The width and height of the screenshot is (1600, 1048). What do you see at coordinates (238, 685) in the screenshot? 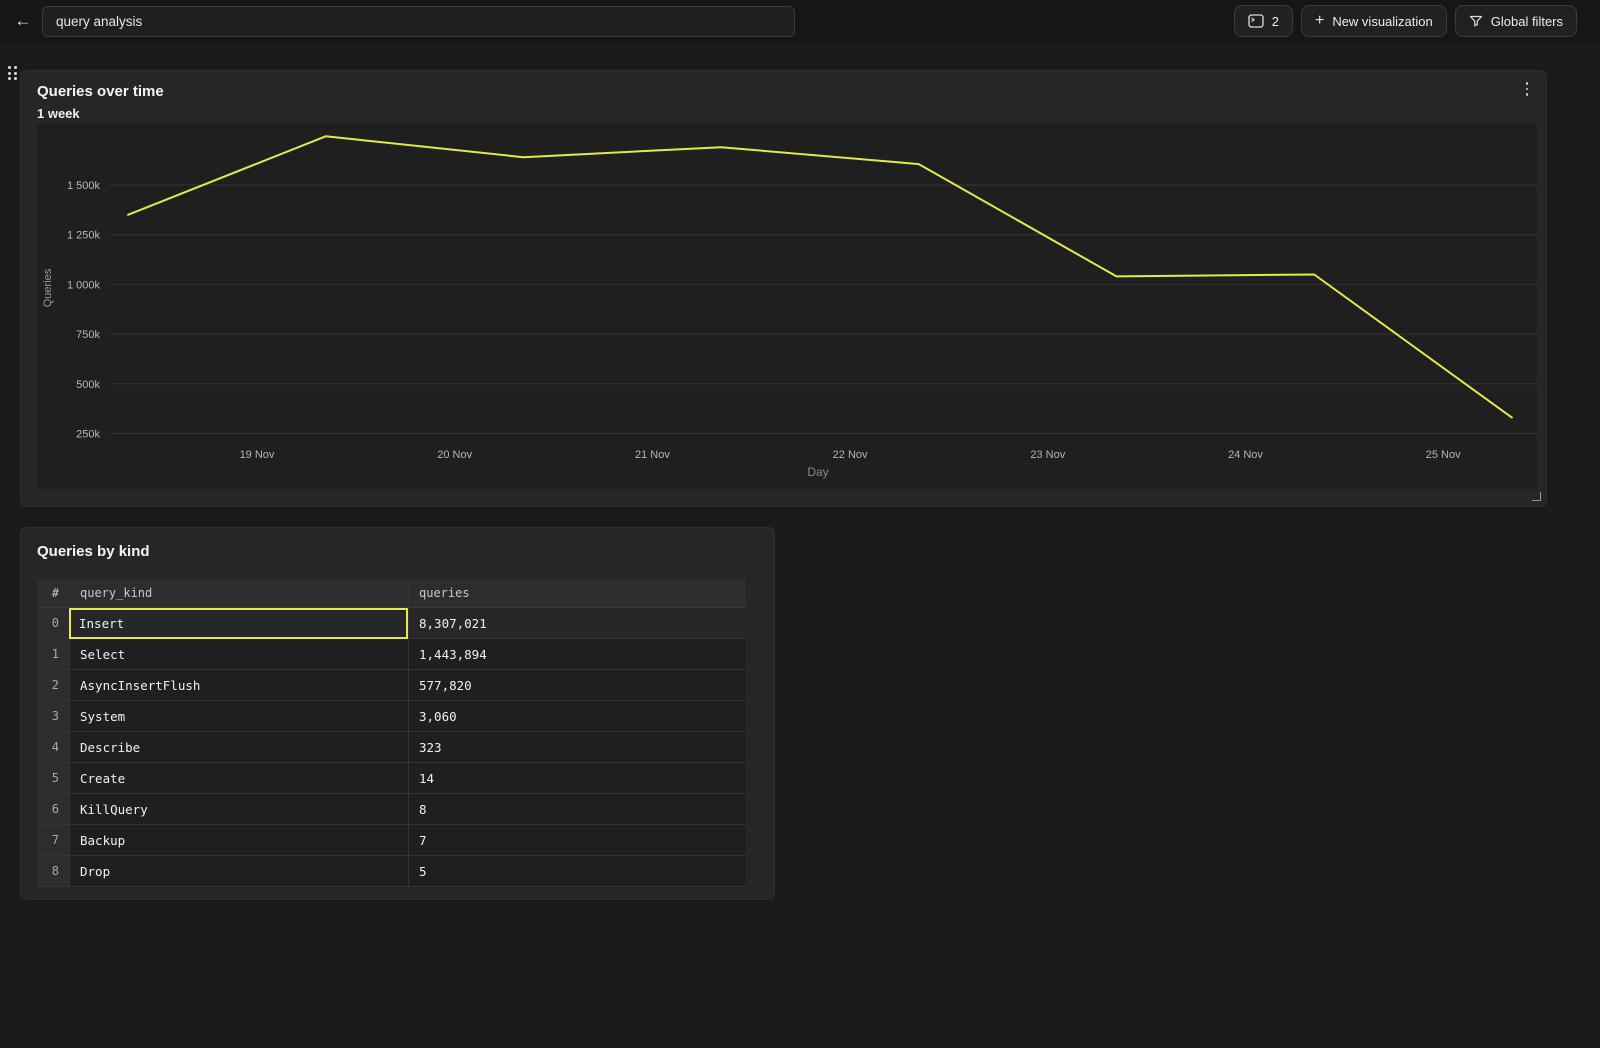
I see `query-kind-cell: AsyncInsertFlush` at bounding box center [238, 685].